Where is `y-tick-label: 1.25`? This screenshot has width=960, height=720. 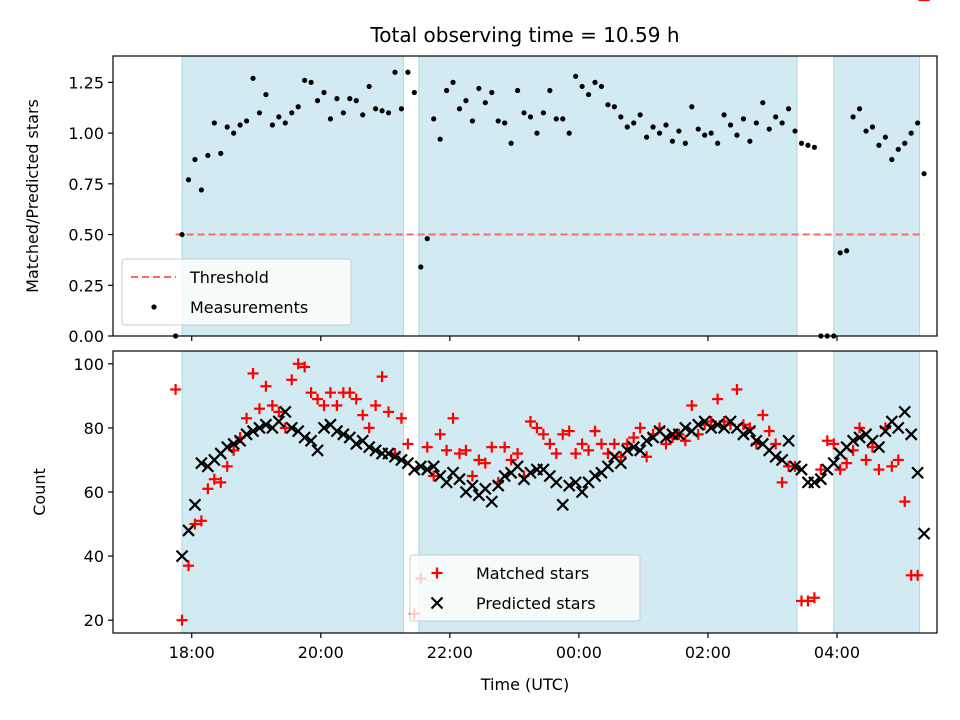 y-tick-label: 1.25 is located at coordinates (86, 82).